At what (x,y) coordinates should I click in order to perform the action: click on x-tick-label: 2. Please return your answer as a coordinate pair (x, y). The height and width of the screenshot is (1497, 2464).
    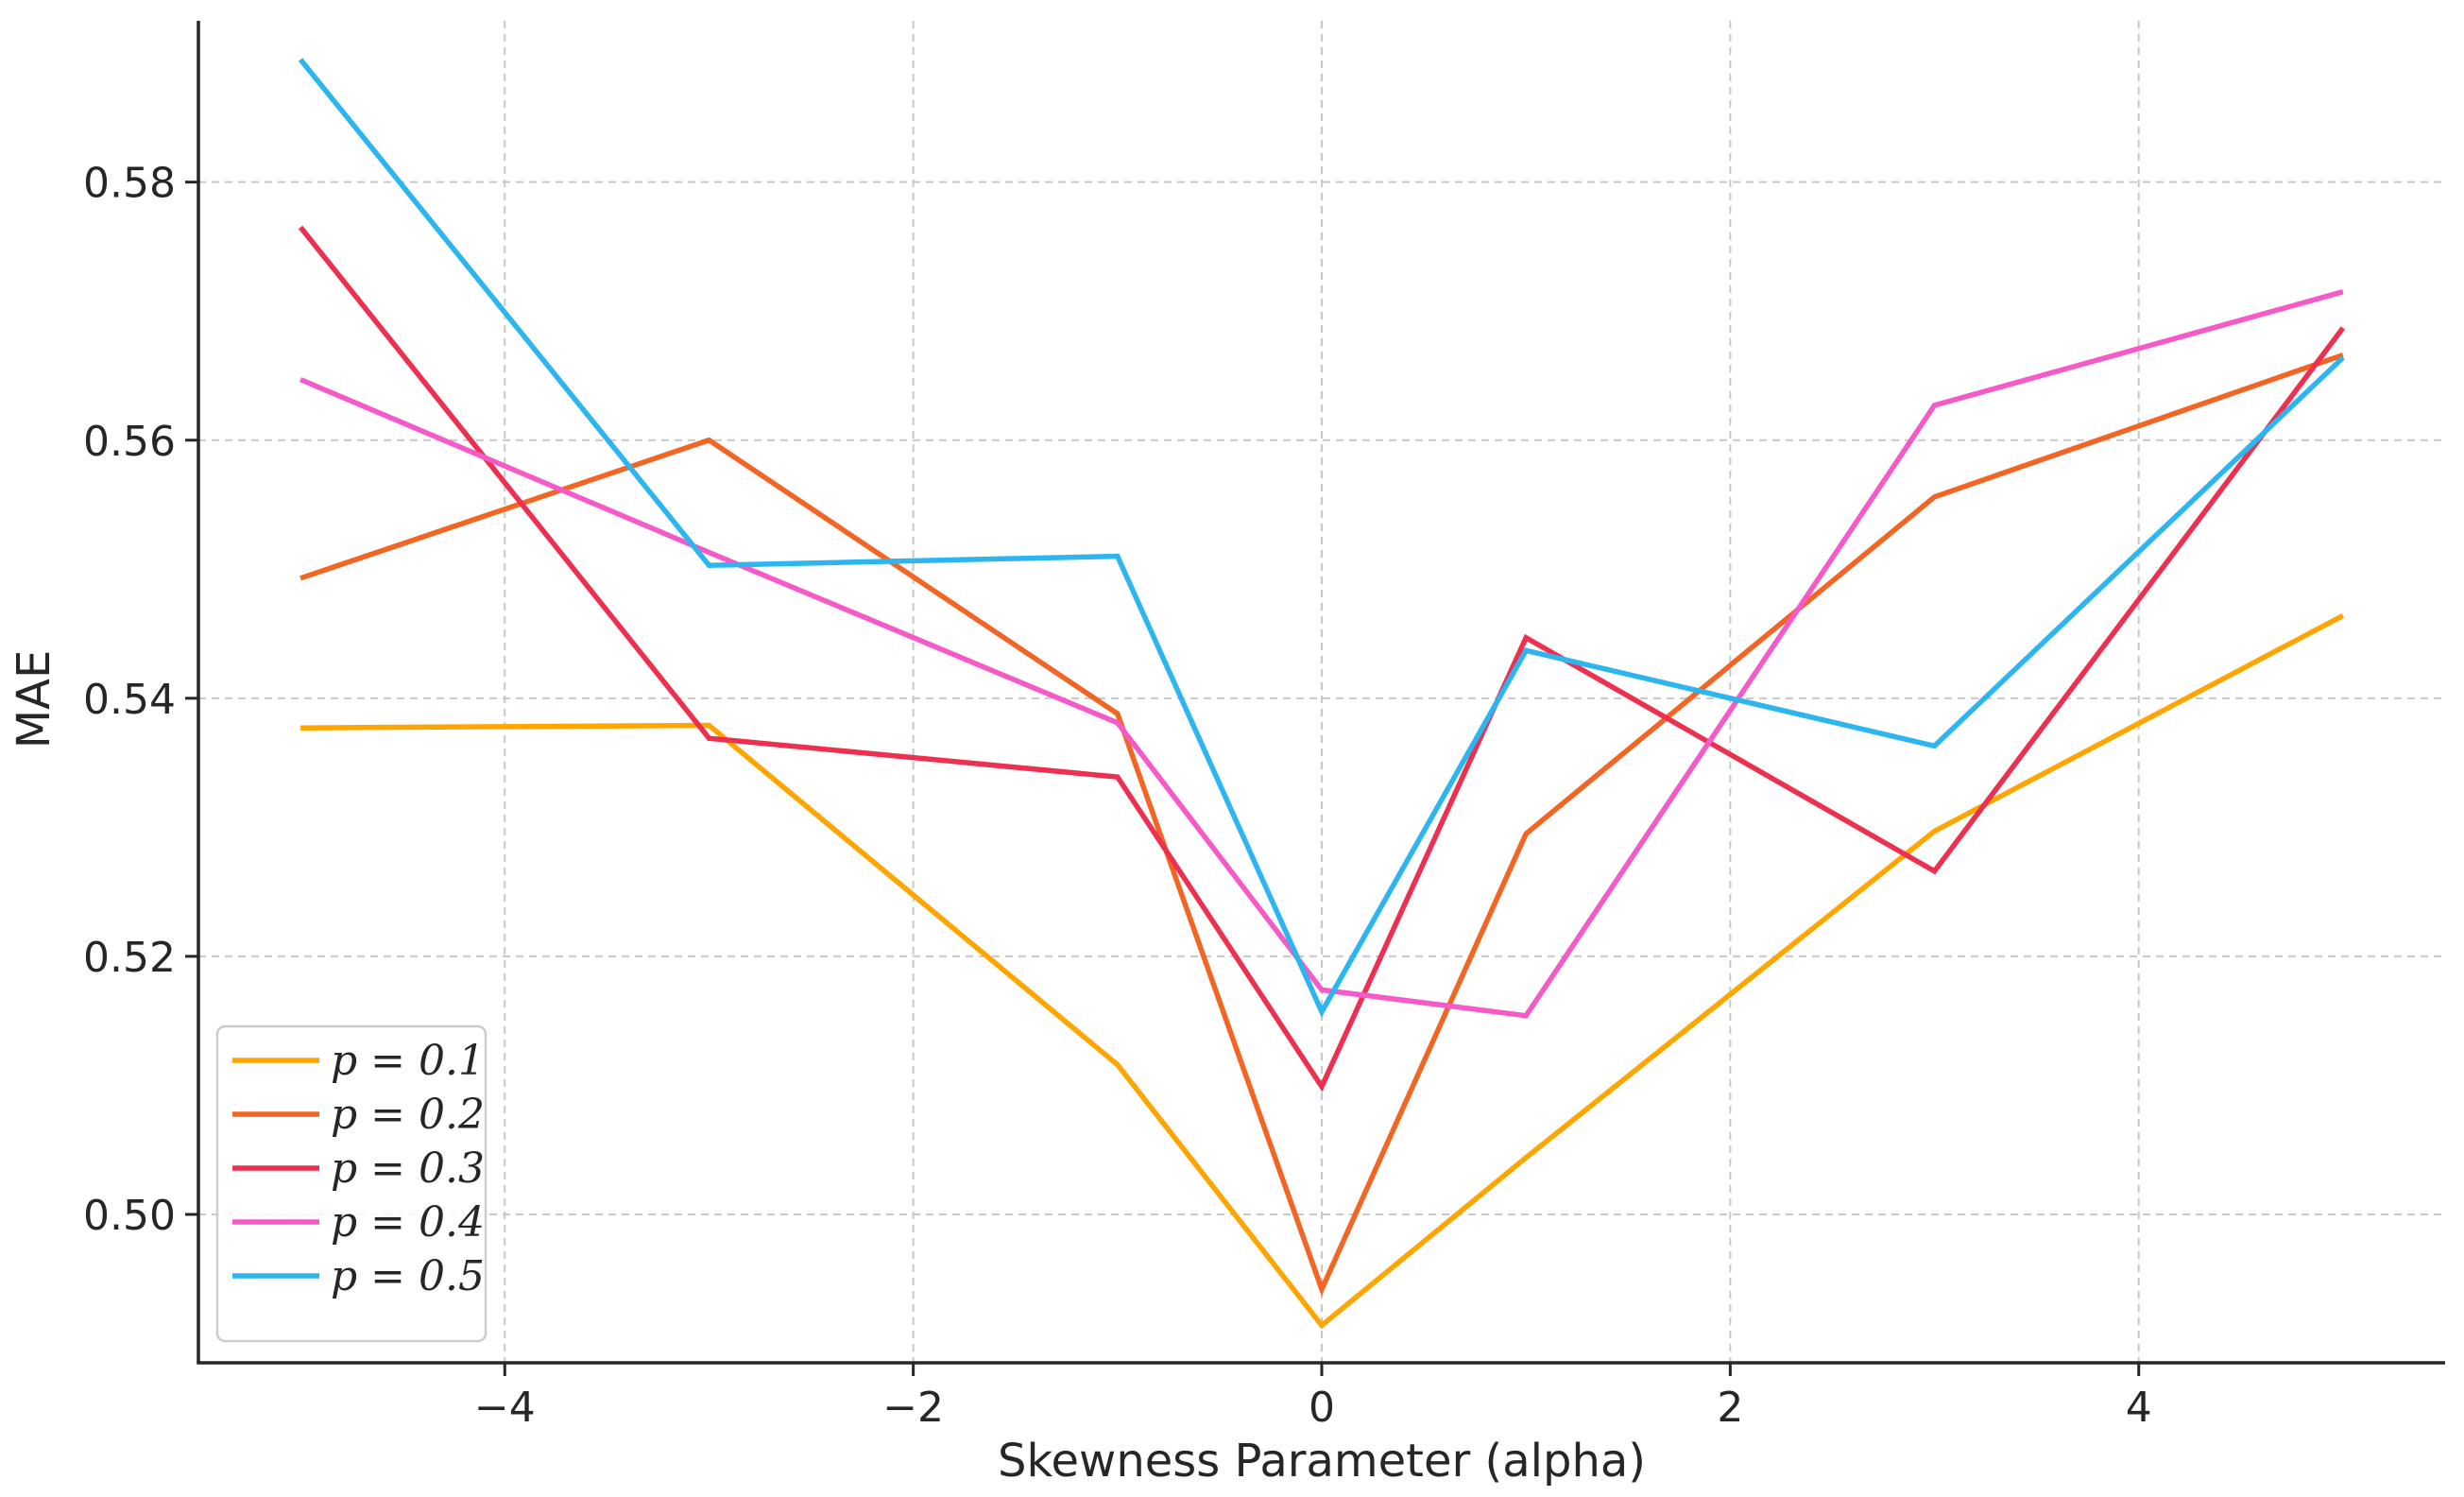
    Looking at the image, I should click on (1730, 1408).